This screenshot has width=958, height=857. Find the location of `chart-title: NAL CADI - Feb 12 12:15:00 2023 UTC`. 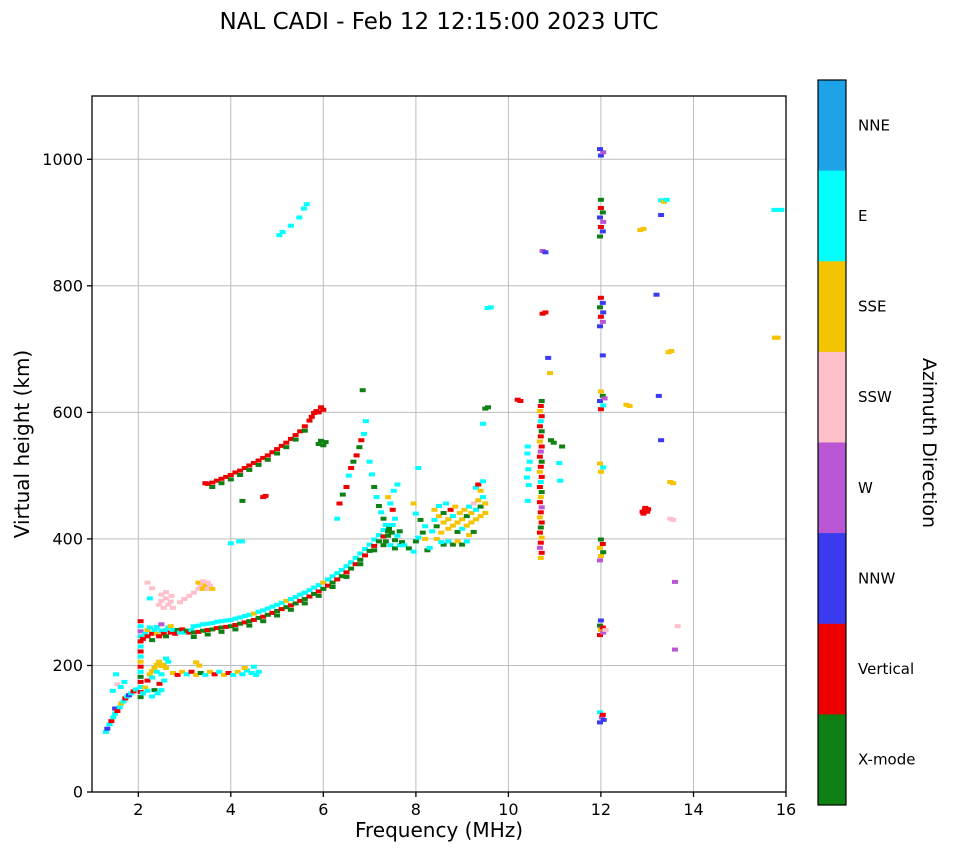

chart-title: NAL CADI - Feb 12 12:15:00 2023 UTC is located at coordinates (439, 22).